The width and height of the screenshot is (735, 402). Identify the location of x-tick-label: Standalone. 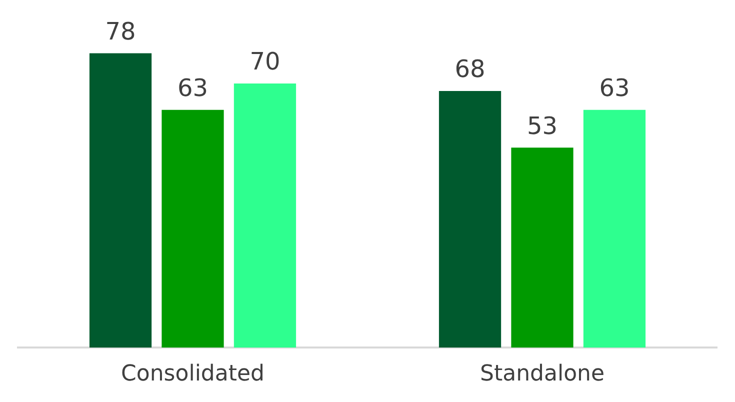
(542, 374).